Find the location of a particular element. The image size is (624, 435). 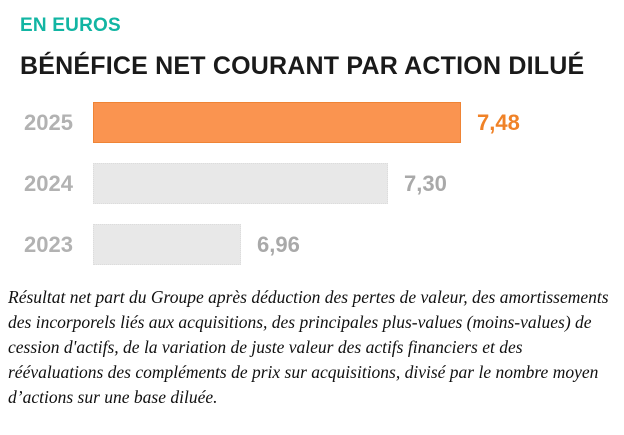

bar-row-2025: 2025 7,48 is located at coordinates (312, 122).